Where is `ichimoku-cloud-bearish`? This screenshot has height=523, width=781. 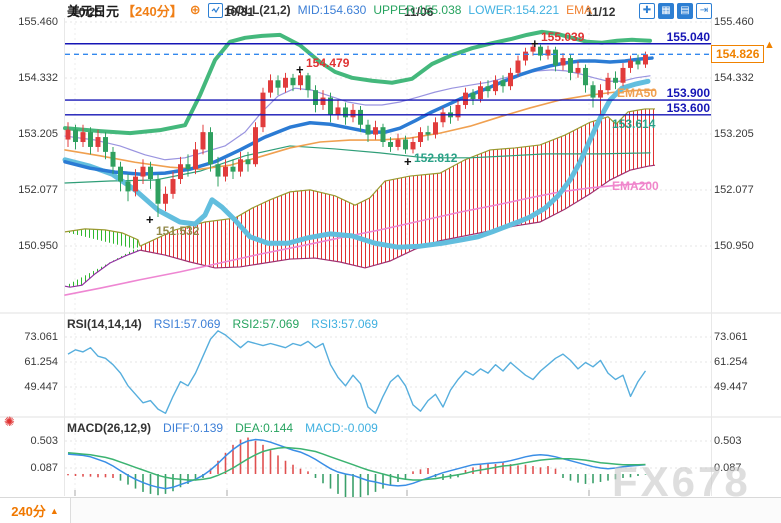
ichimoku-cloud-bearish is located at coordinates (102, 258).